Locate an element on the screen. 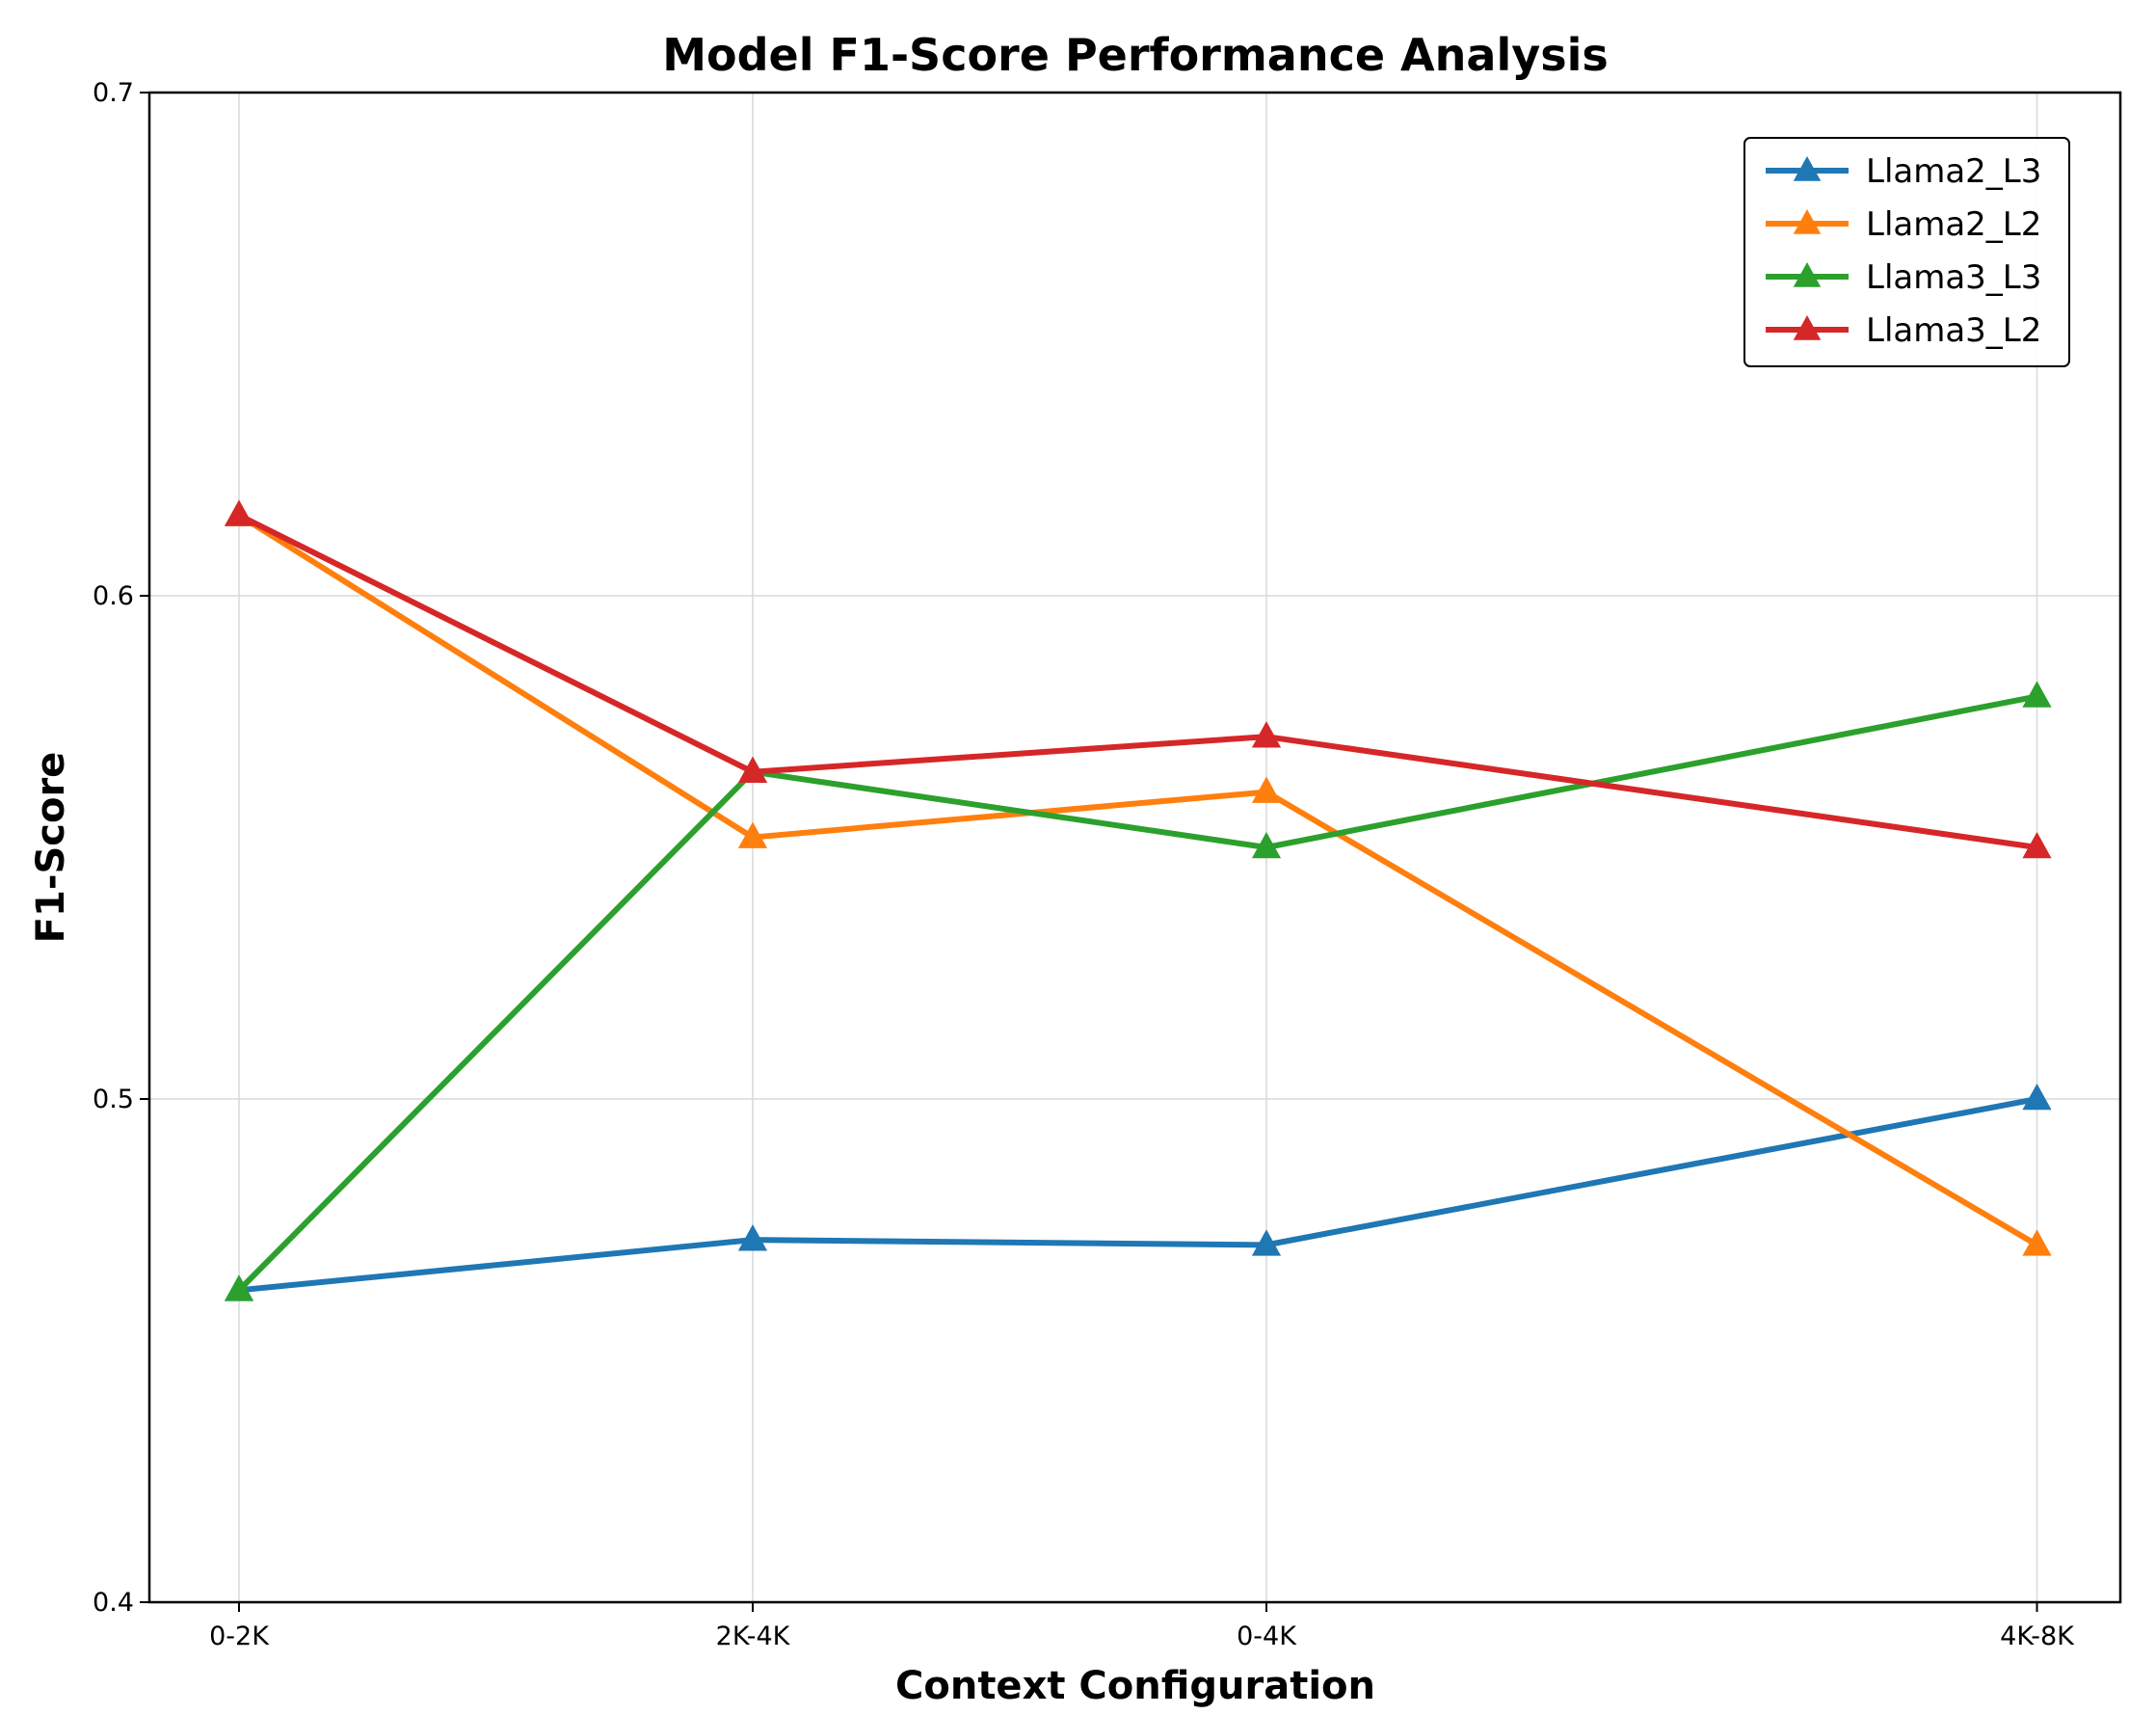 The height and width of the screenshot is (1715, 2156). y-tick-label: 0.7 is located at coordinates (113, 93).